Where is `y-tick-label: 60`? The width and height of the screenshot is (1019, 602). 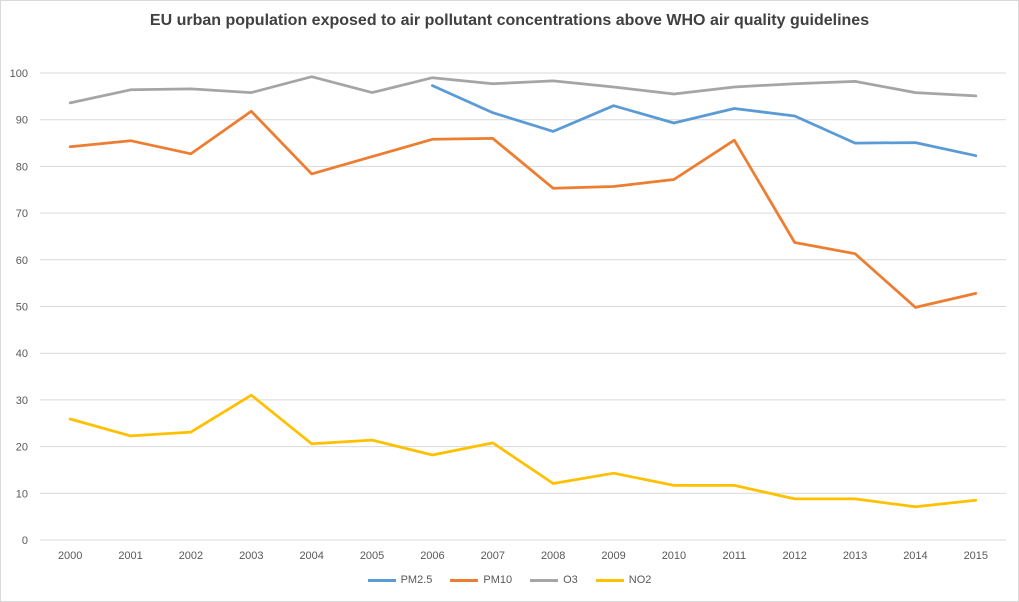 y-tick-label: 60 is located at coordinates (22, 261).